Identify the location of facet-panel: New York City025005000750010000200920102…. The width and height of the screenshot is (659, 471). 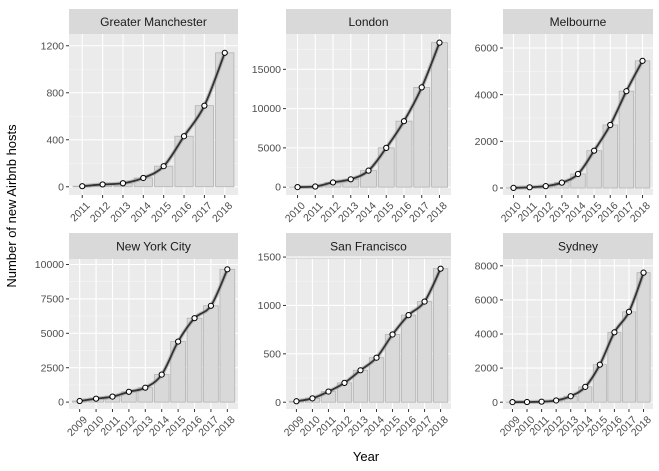
(136, 336).